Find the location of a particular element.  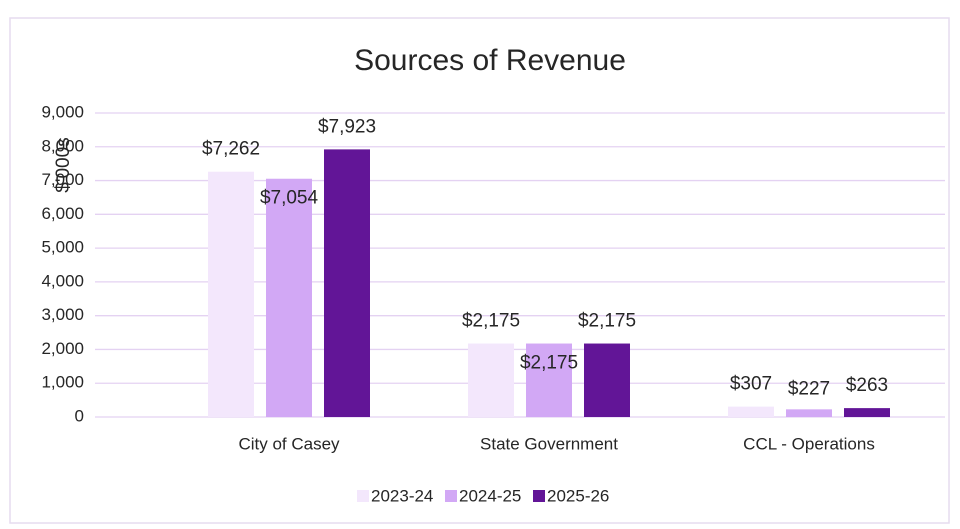

chart-title: Sources of Revenue is located at coordinates (490, 60).